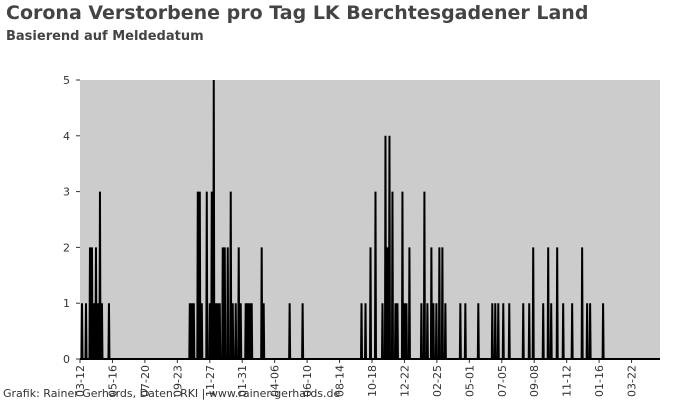 This screenshot has height=404, width=700. I want to click on x-tick-label: 05-01, so click(469, 381).